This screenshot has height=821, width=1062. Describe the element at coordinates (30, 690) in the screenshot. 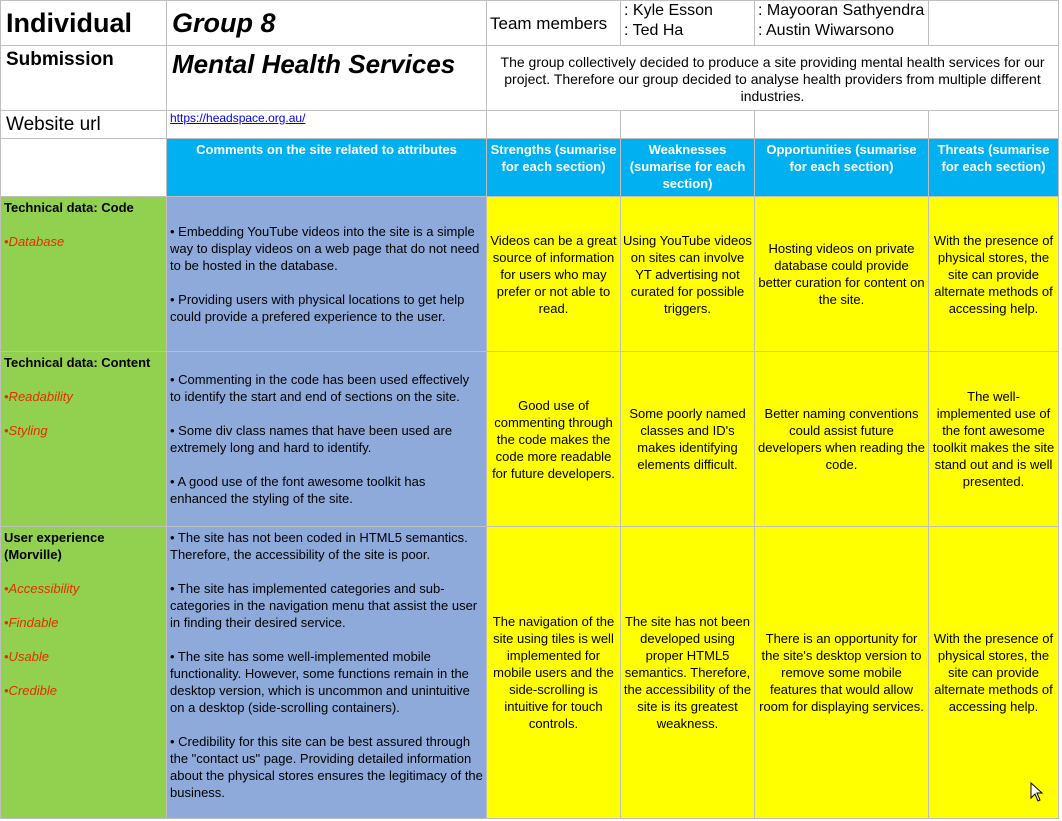

I see `attribute-label: •Credible` at that location.